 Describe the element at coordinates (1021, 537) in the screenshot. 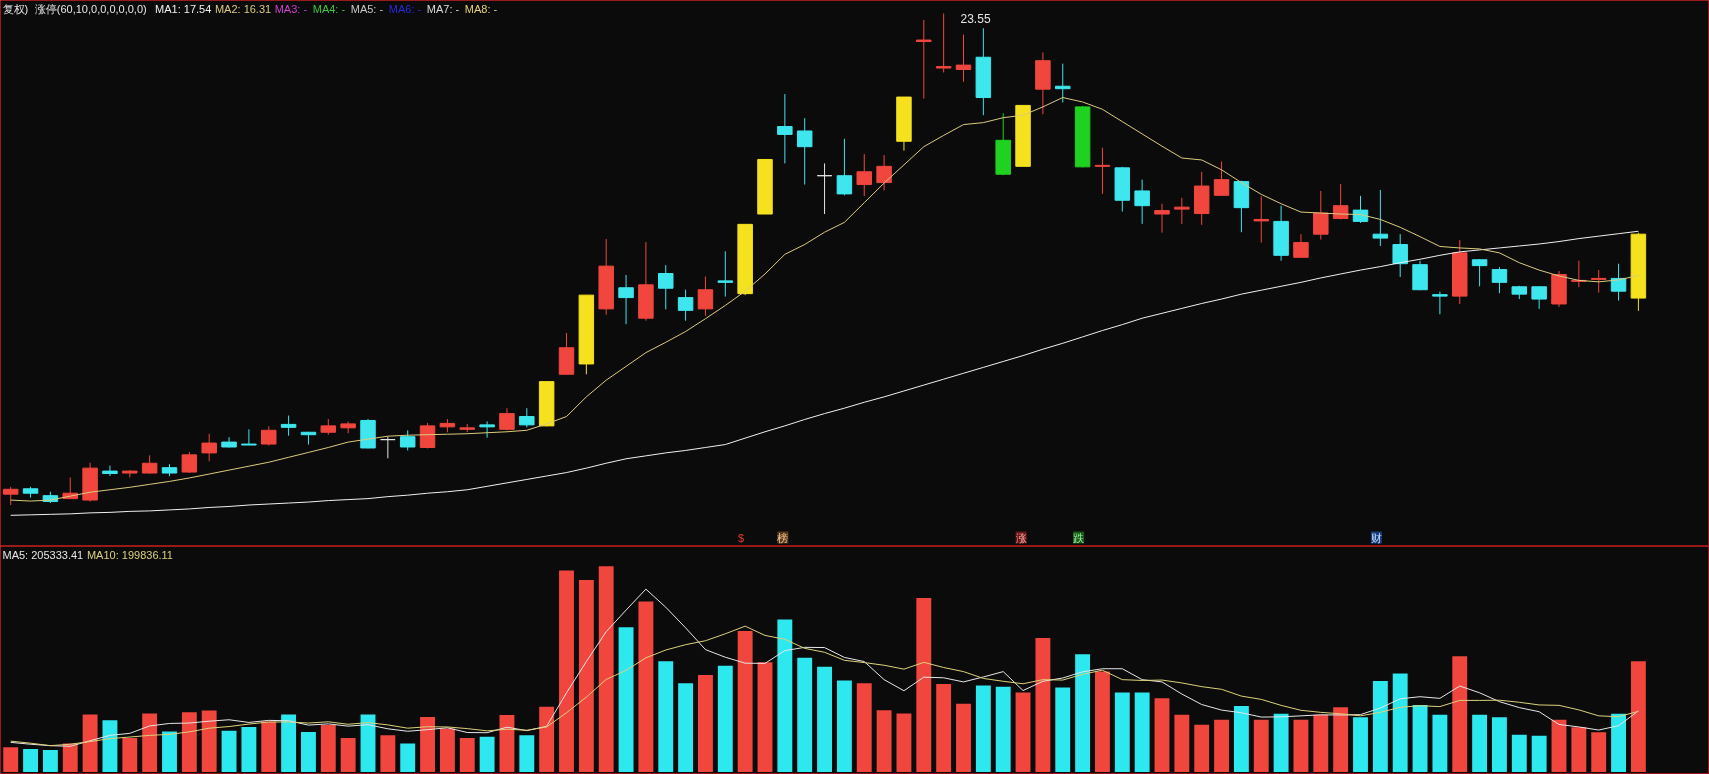

I see `text: 涨` at that location.